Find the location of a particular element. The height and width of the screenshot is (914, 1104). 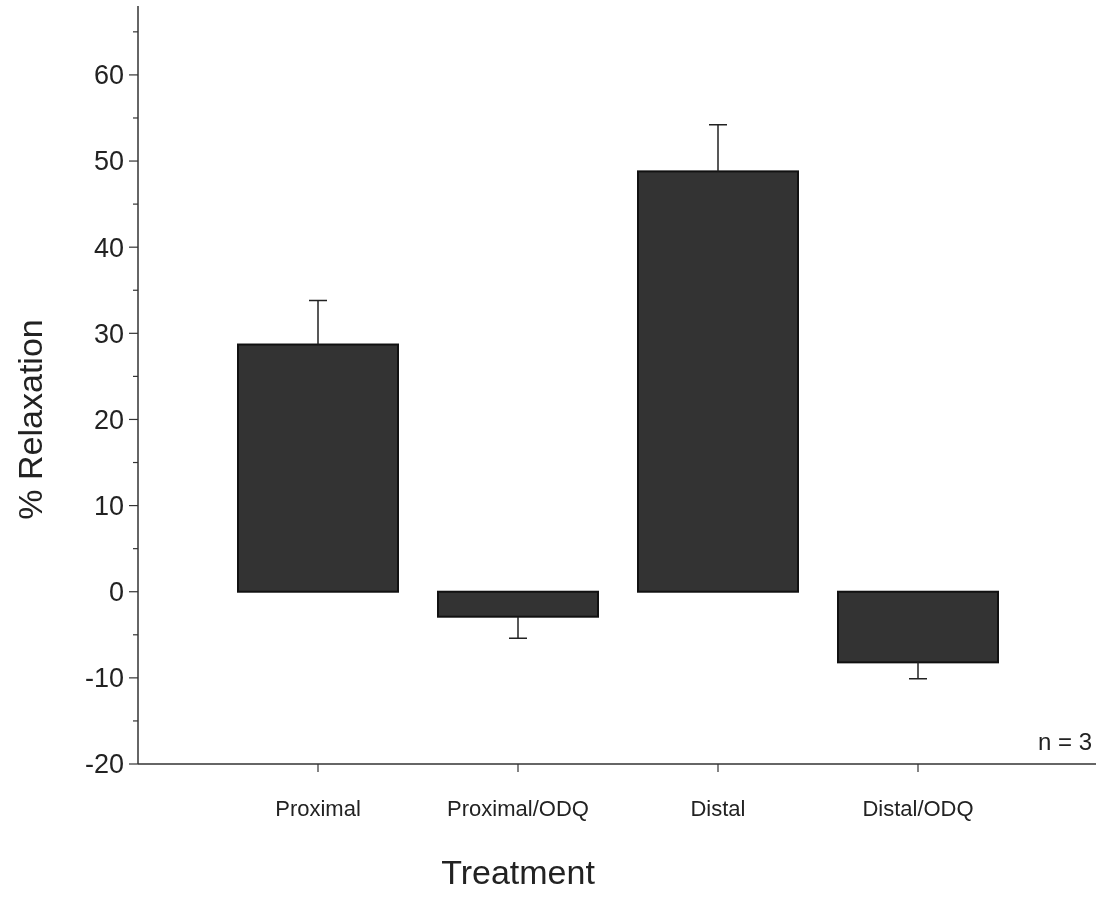

y-tick-label: -10 is located at coordinates (104, 678).